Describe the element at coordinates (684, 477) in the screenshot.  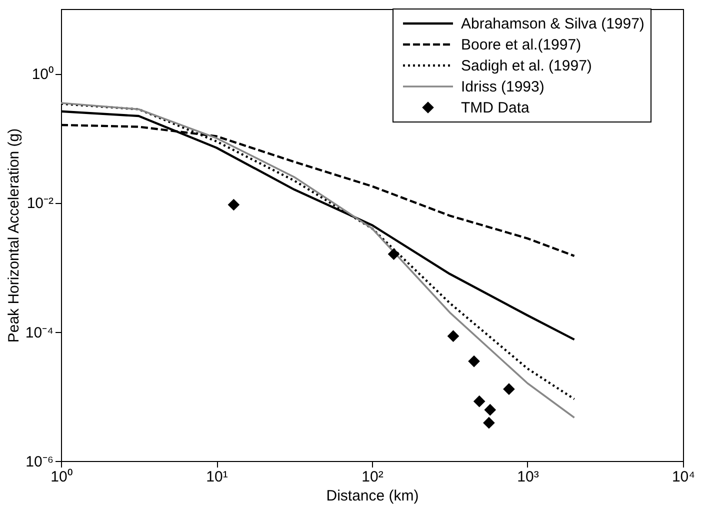
I see `x-tick-label: 10⁴` at that location.